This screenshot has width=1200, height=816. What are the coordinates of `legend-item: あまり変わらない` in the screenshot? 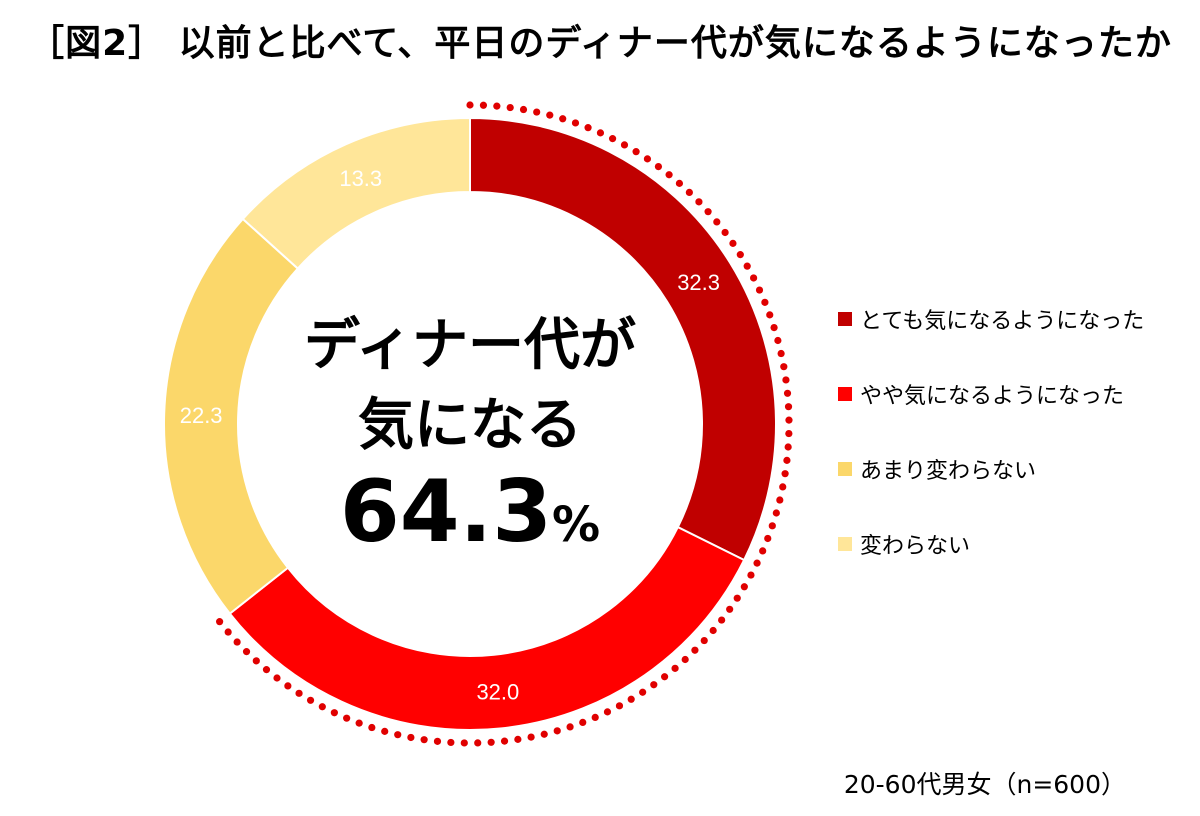 It's located at (991, 469).